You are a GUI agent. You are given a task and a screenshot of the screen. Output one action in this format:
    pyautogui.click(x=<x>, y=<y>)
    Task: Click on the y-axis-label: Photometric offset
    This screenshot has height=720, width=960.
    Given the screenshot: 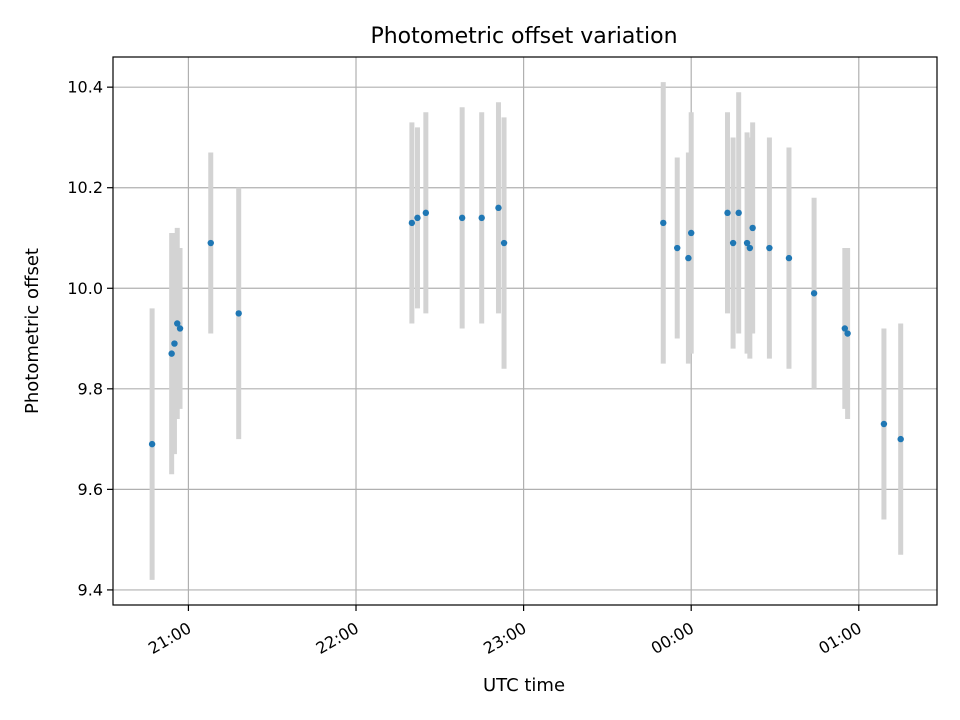 What is the action you would take?
    pyautogui.click(x=32, y=331)
    